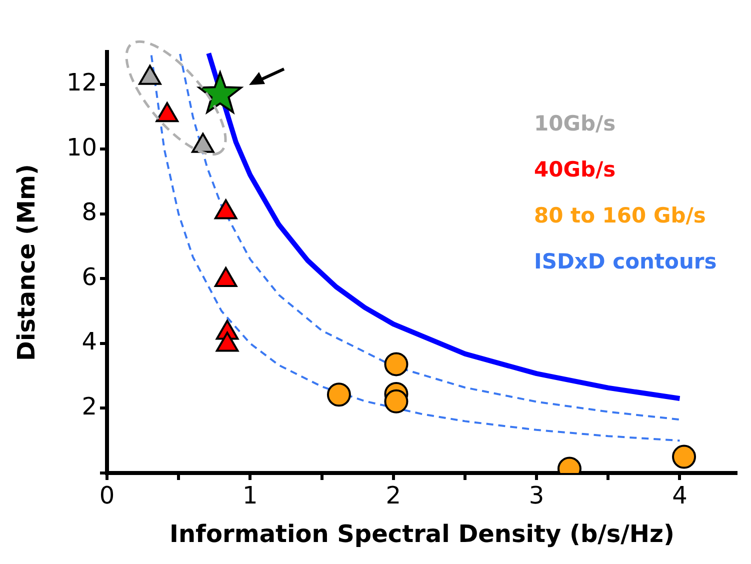 Image resolution: width=751 pixels, height=564 pixels. What do you see at coordinates (536, 496) in the screenshot?
I see `x-tick-label: 3` at bounding box center [536, 496].